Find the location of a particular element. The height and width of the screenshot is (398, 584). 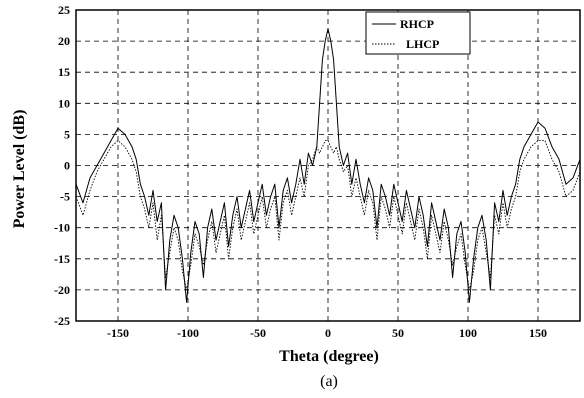

x-tick-labels: -150 -100 -50 0 50 100 150 is located at coordinates (327, 333).